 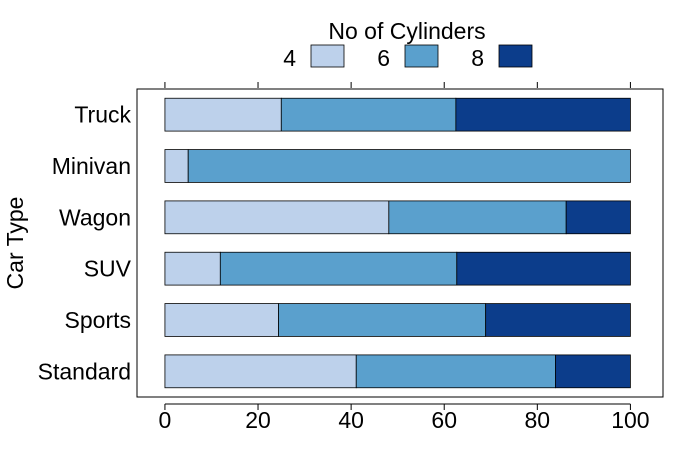 I want to click on bar-sports-6-cyl, so click(x=382, y=320).